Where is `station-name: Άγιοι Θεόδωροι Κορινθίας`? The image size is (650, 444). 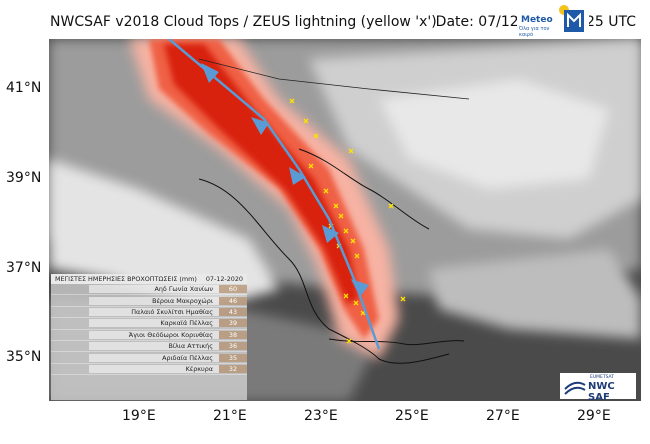
station-name: Άγιοι Θεόδωροι Κορινθίας is located at coordinates (154, 334).